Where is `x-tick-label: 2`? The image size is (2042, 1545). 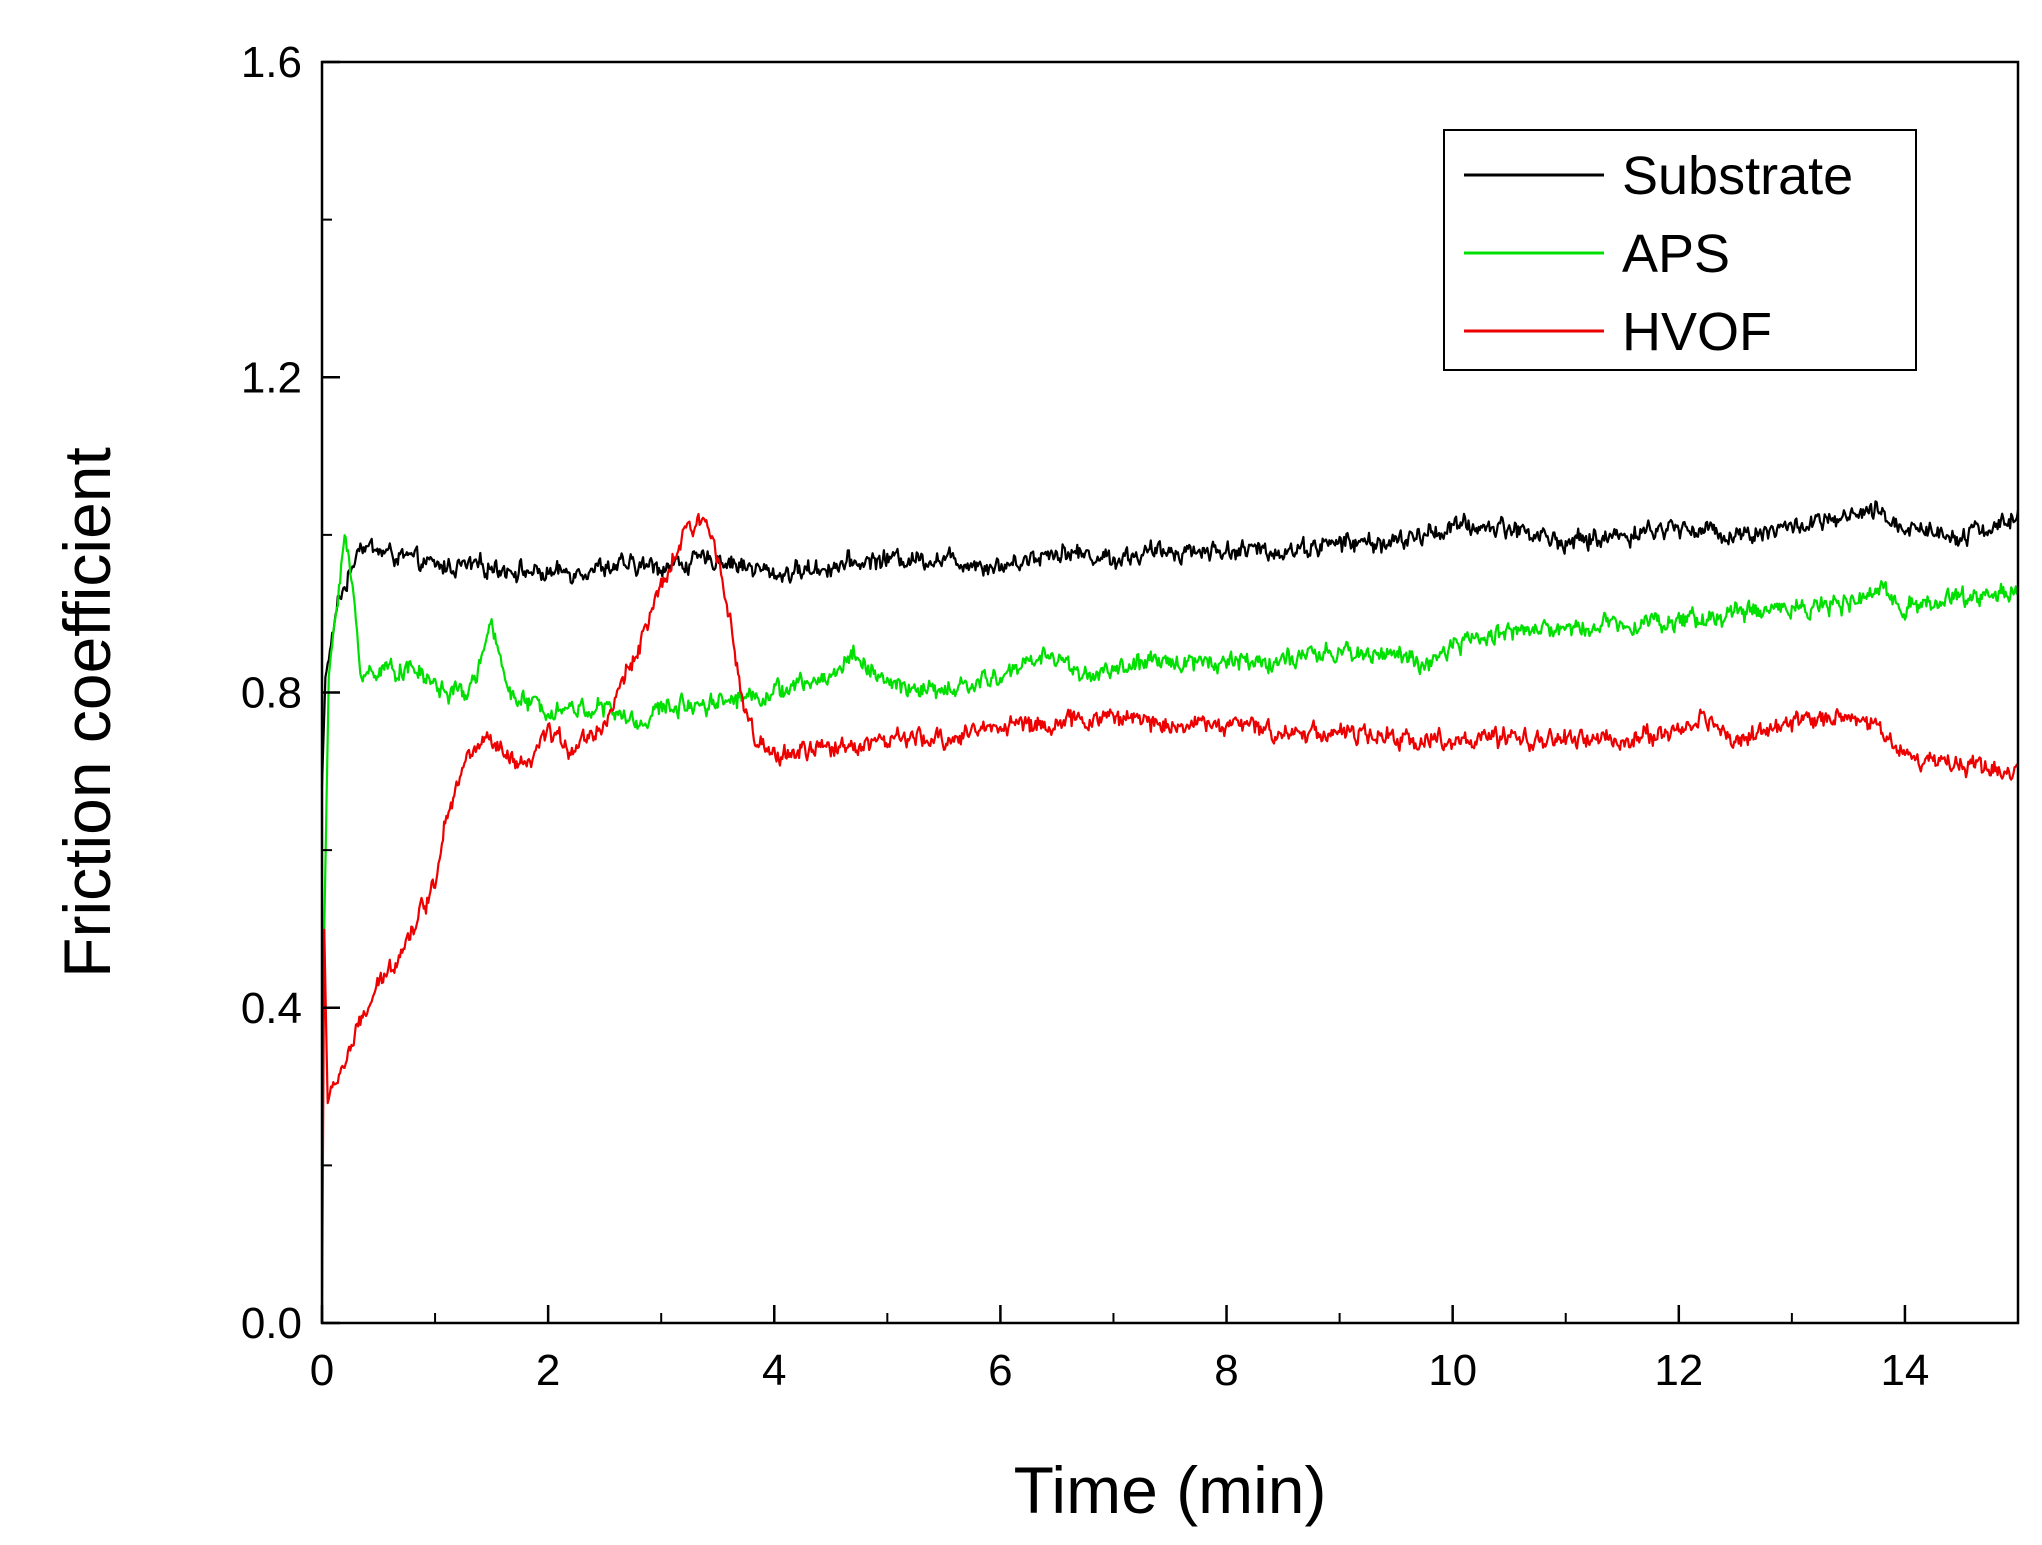
x-tick-label: 2 is located at coordinates (548, 1370).